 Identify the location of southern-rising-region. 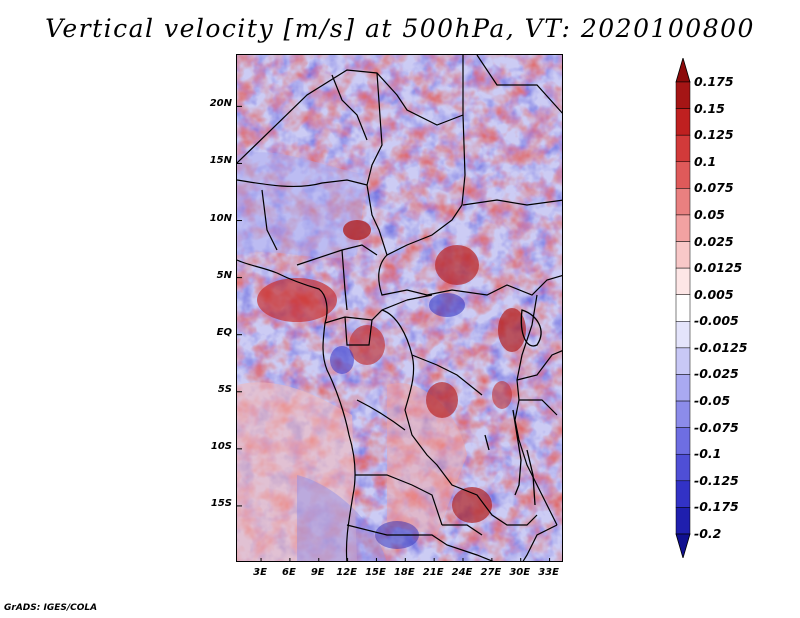
(342, 518).